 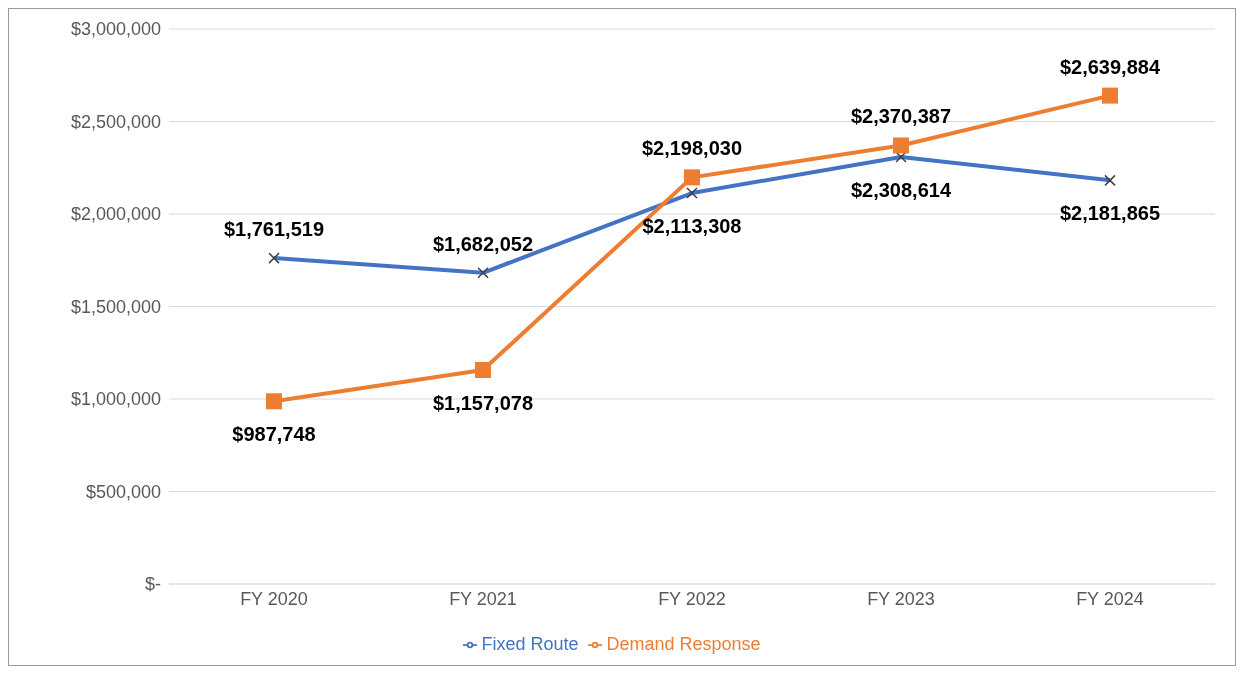 What do you see at coordinates (530, 644) in the screenshot?
I see `legend-label: Fixed Route` at bounding box center [530, 644].